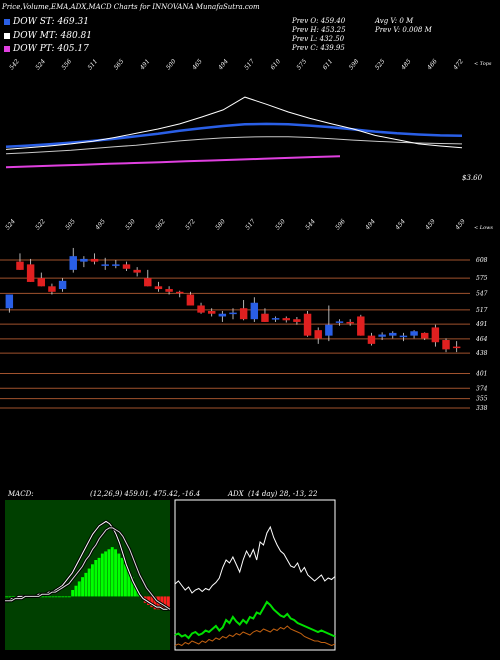 The width and height of the screenshot is (500, 660). Describe the element at coordinates (100, 225) in the screenshot. I see `price-top-label: 495` at that location.